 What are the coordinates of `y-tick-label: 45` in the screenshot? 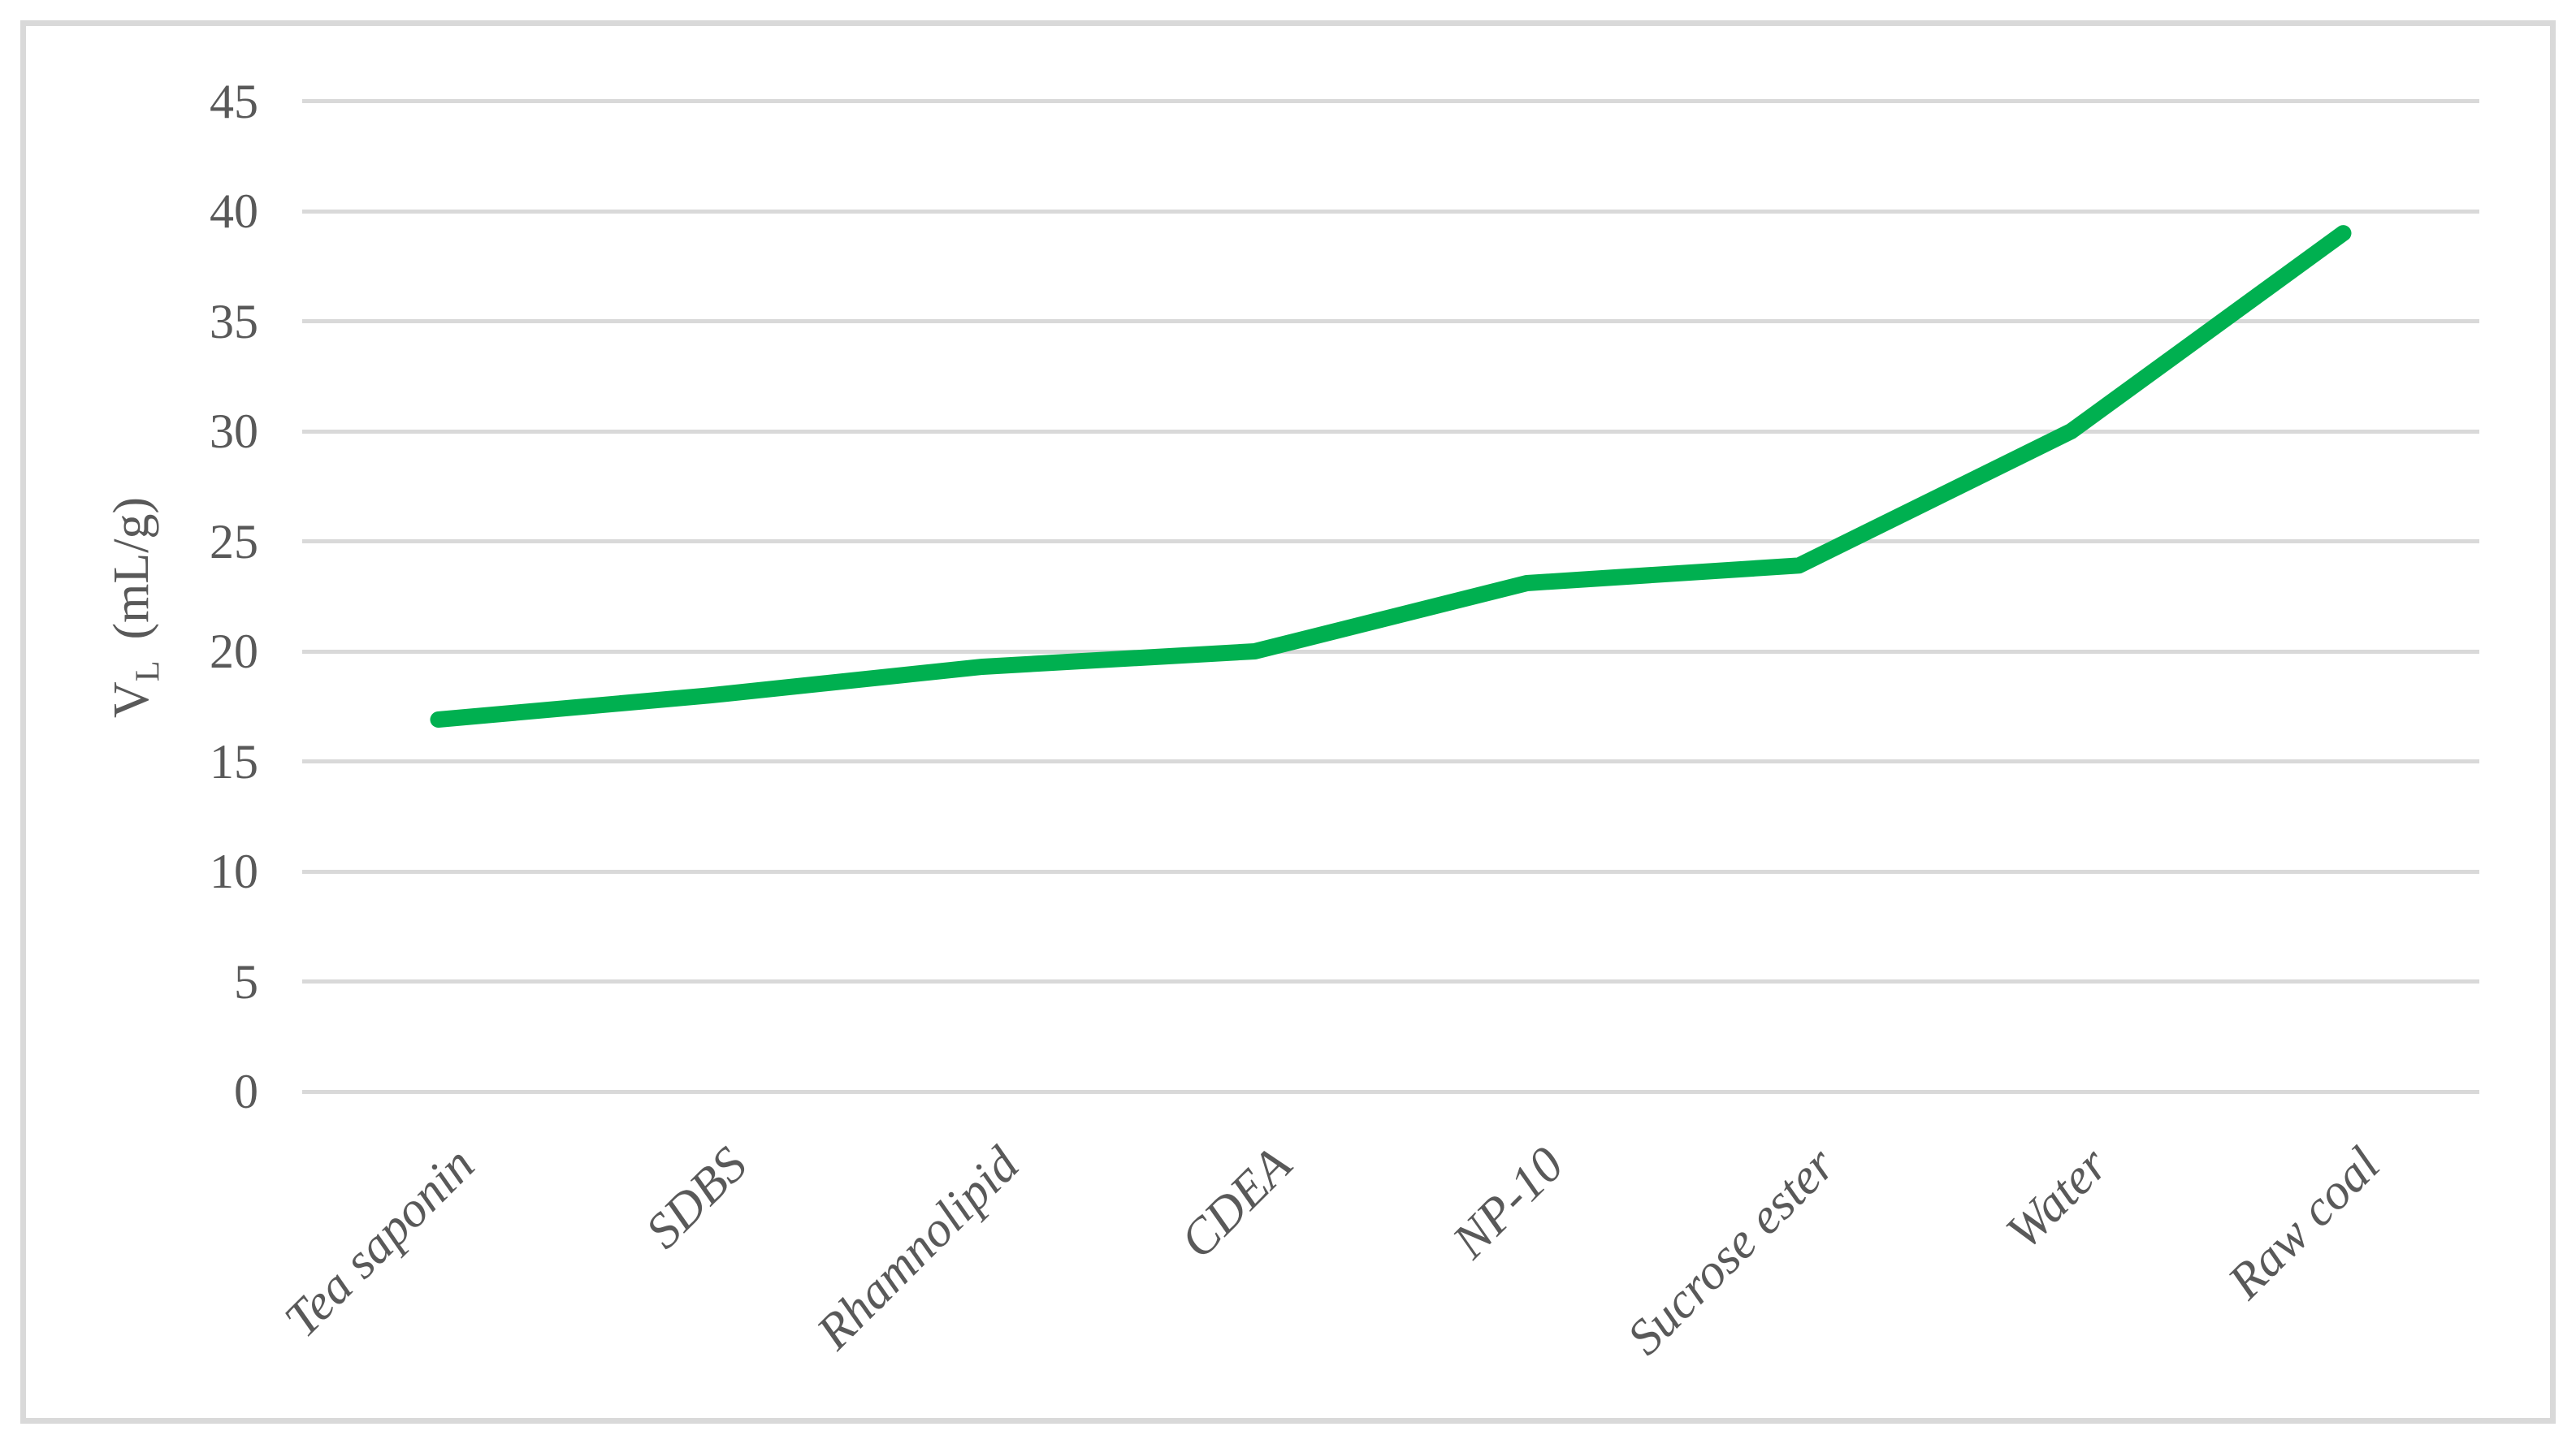 It's located at (234, 101).